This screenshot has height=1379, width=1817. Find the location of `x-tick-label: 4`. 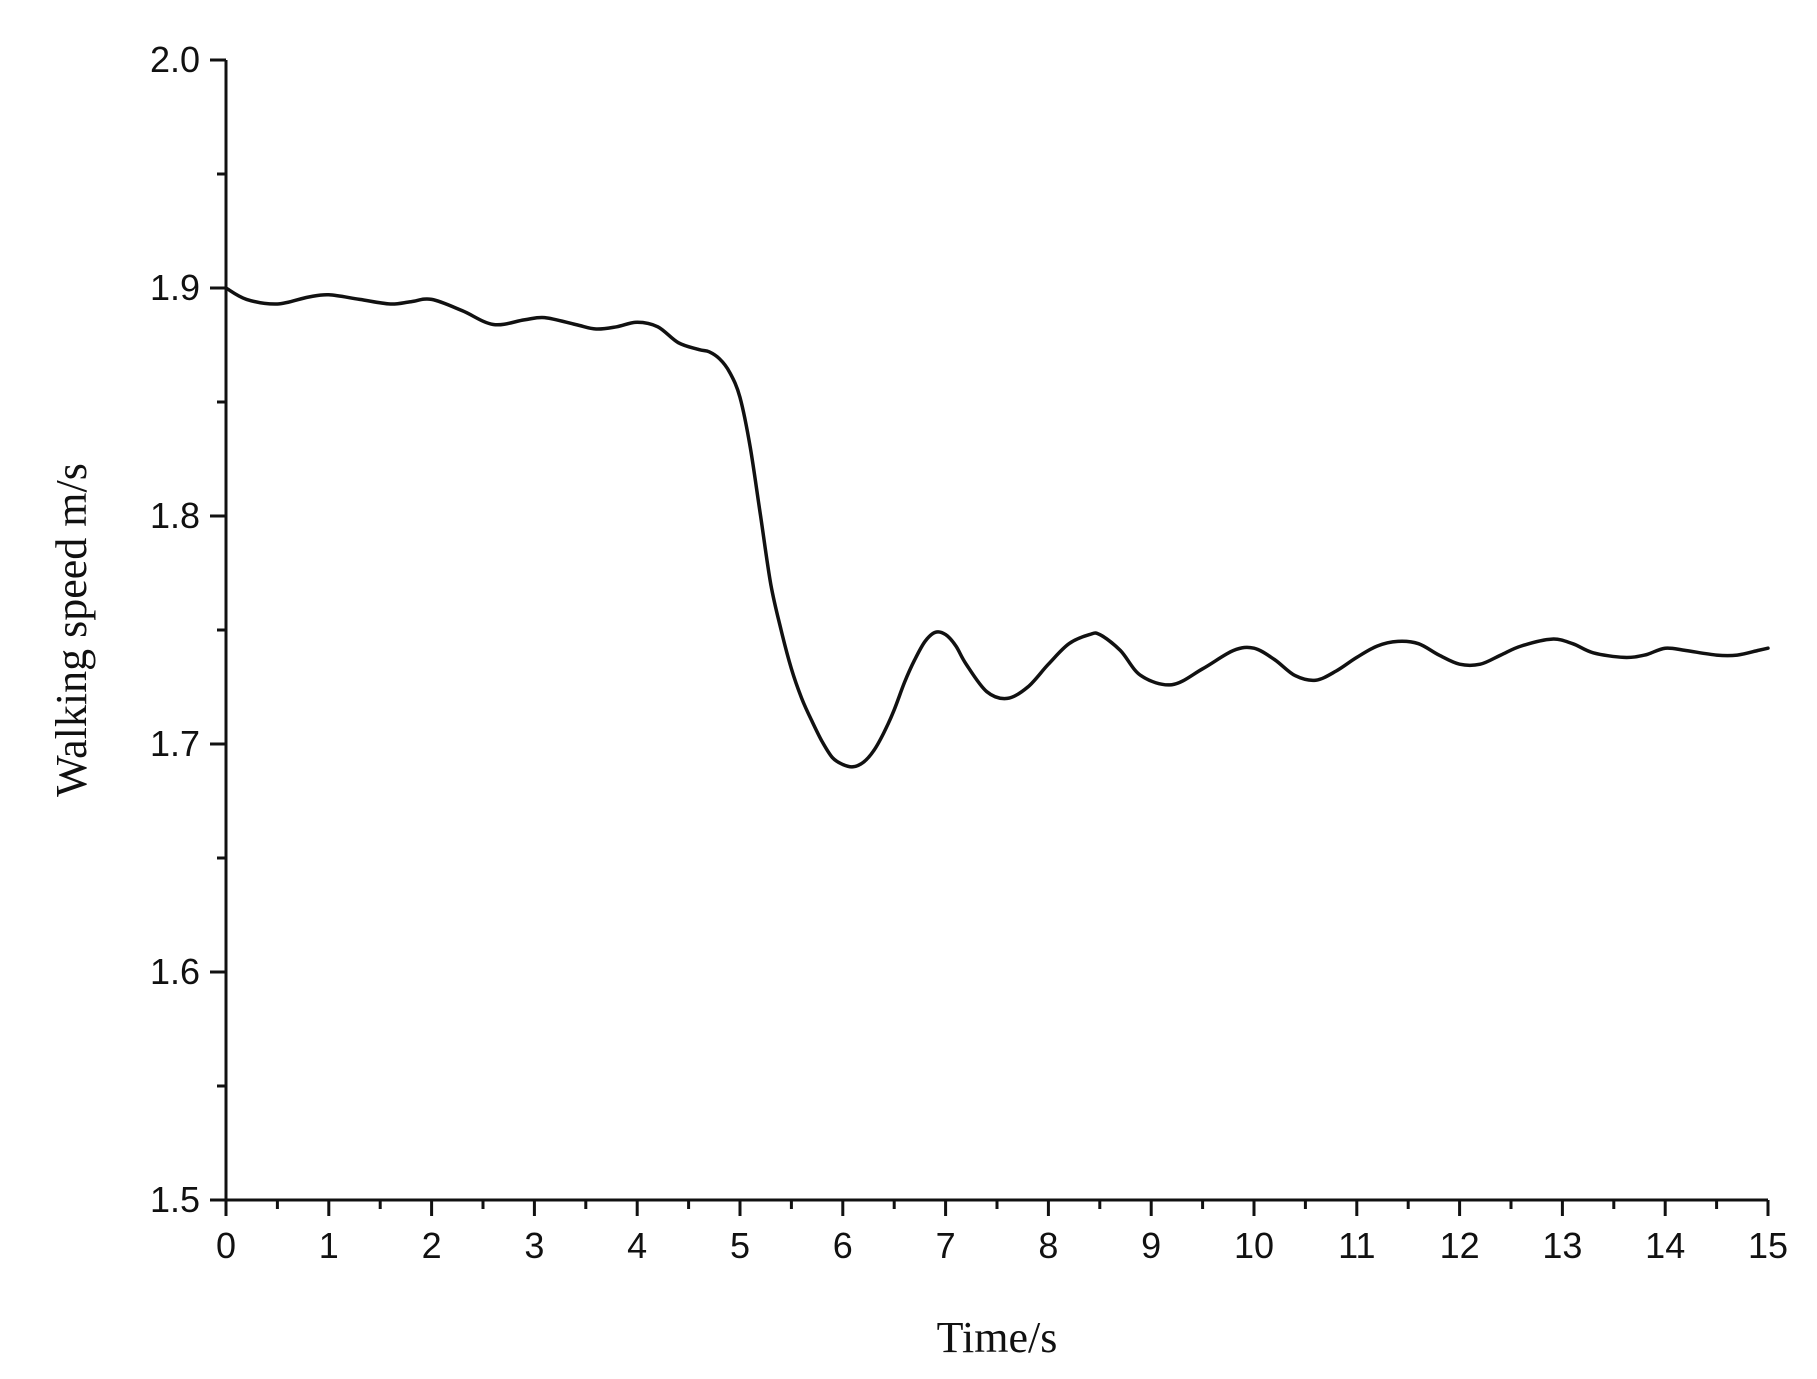

x-tick-label: 4 is located at coordinates (637, 1245).